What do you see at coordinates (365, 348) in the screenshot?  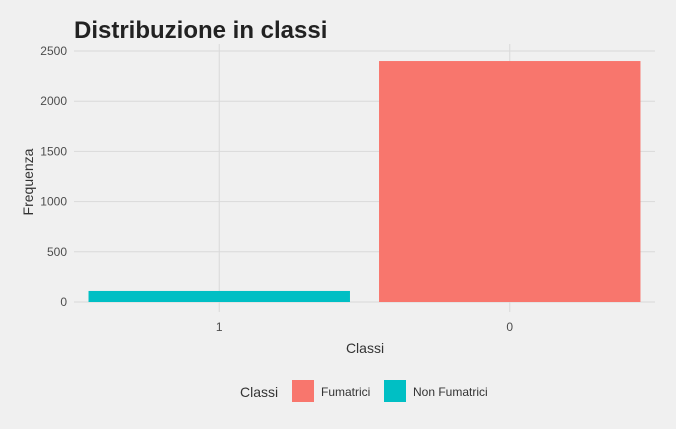 I see `x-axis-title: Classi` at bounding box center [365, 348].